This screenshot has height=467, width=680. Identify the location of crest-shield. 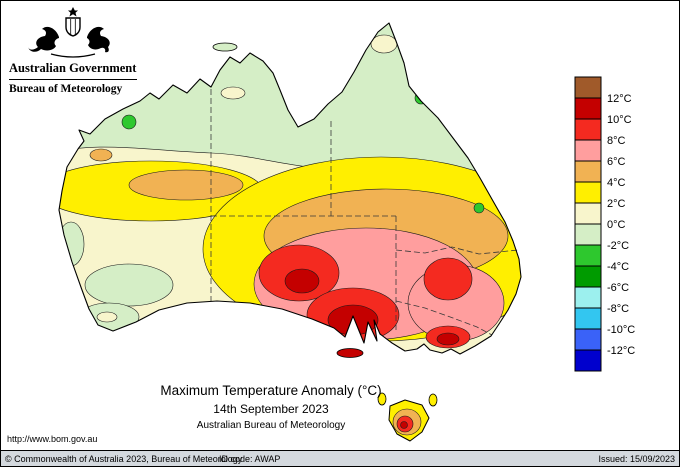
(73, 27).